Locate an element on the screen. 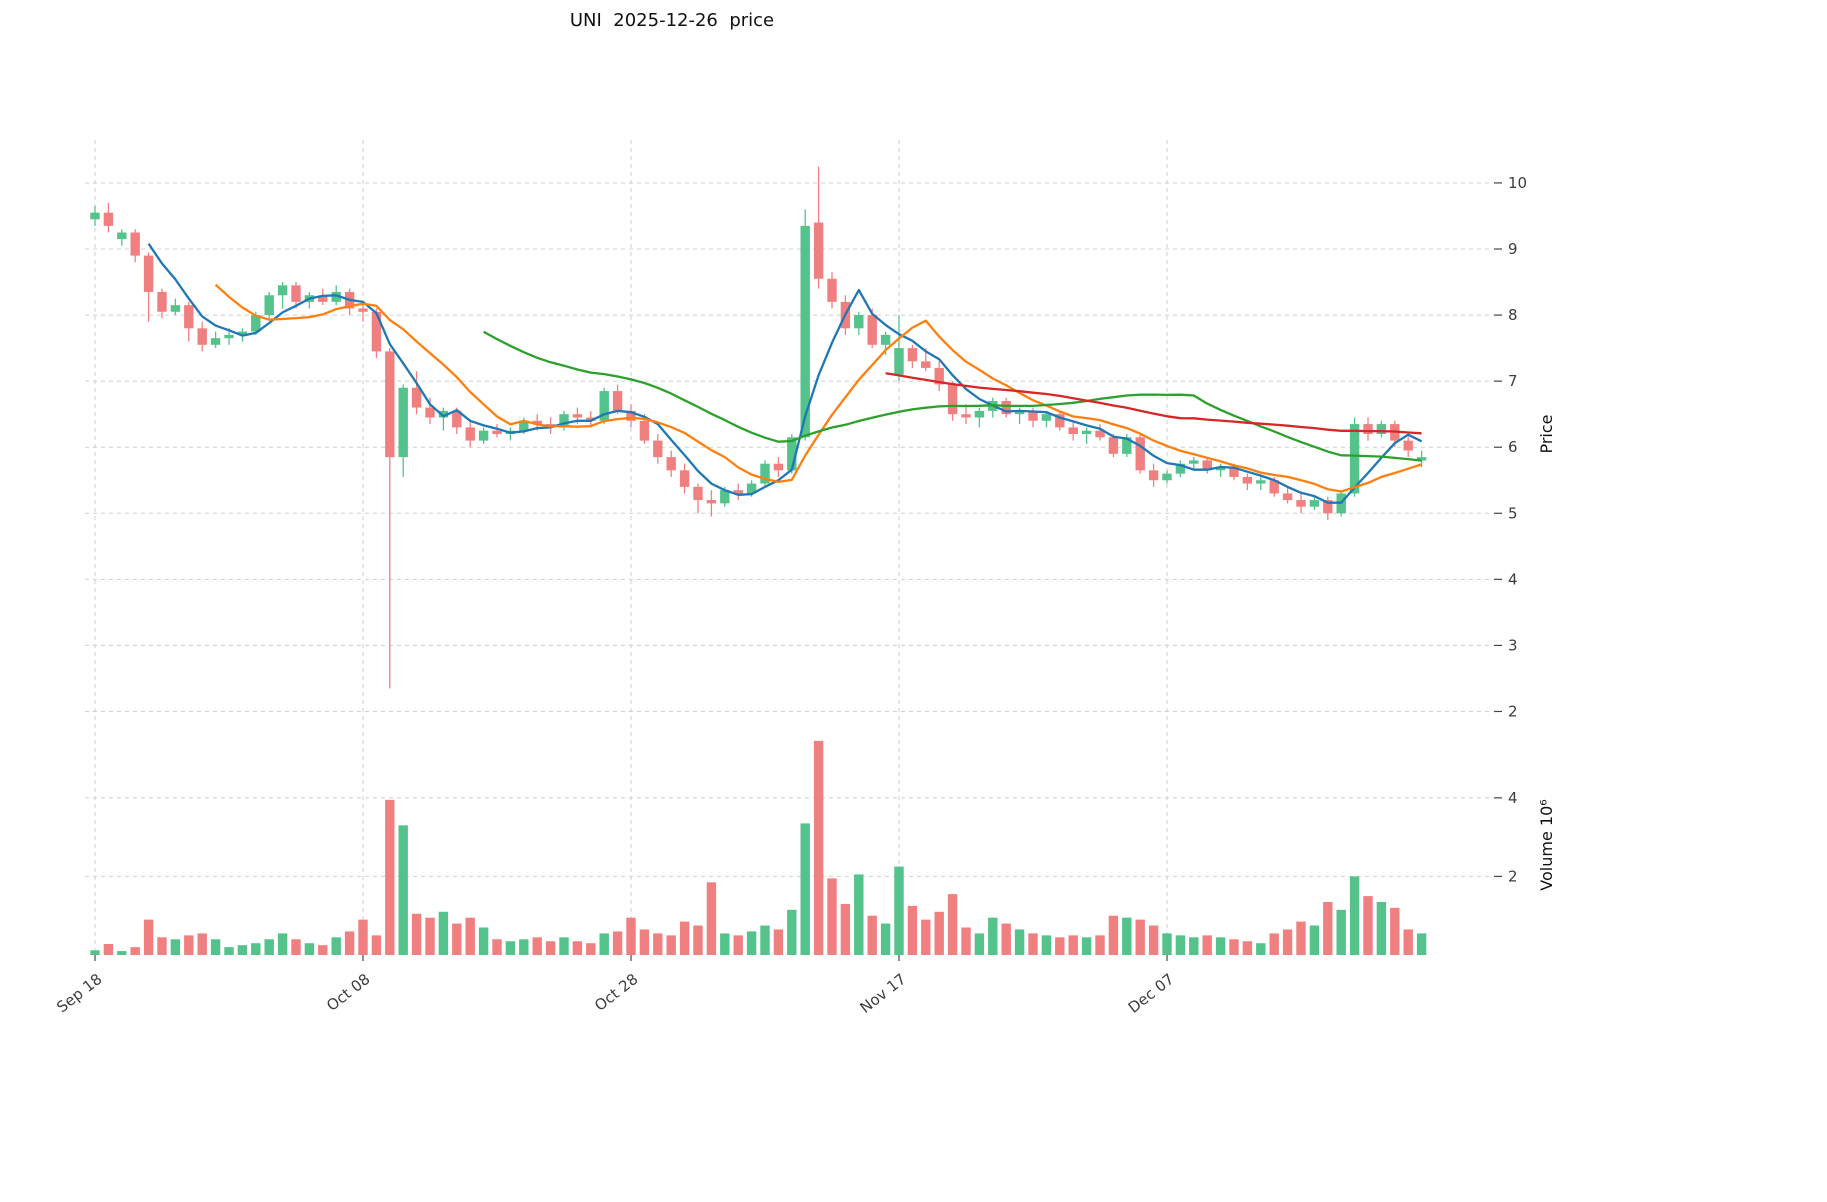 This screenshot has width=1827, height=1202. date-tick-label: Dec 07 is located at coordinates (1151, 993).